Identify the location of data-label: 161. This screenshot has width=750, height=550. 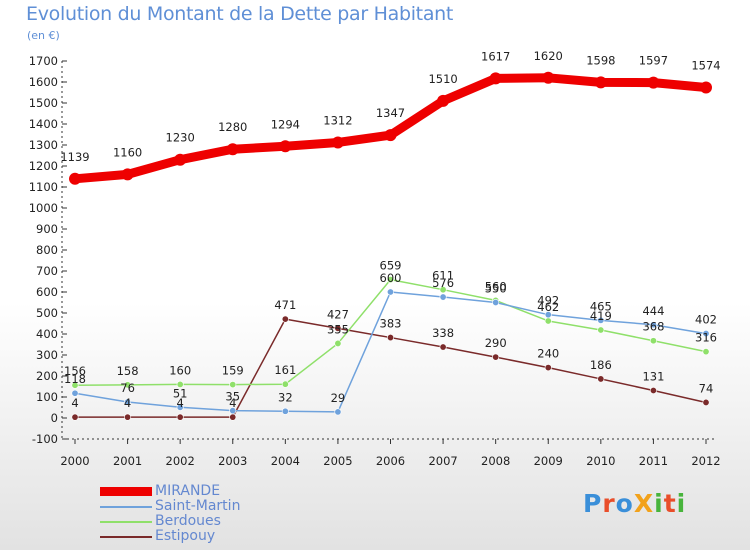
(285, 370).